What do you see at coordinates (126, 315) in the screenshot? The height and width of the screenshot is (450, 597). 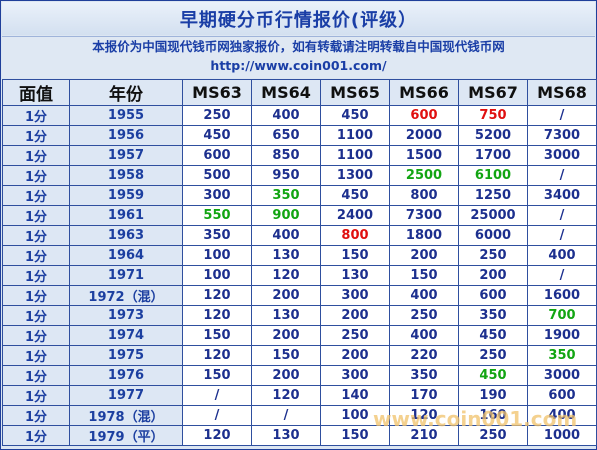 I see `year-cell: 1973` at bounding box center [126, 315].